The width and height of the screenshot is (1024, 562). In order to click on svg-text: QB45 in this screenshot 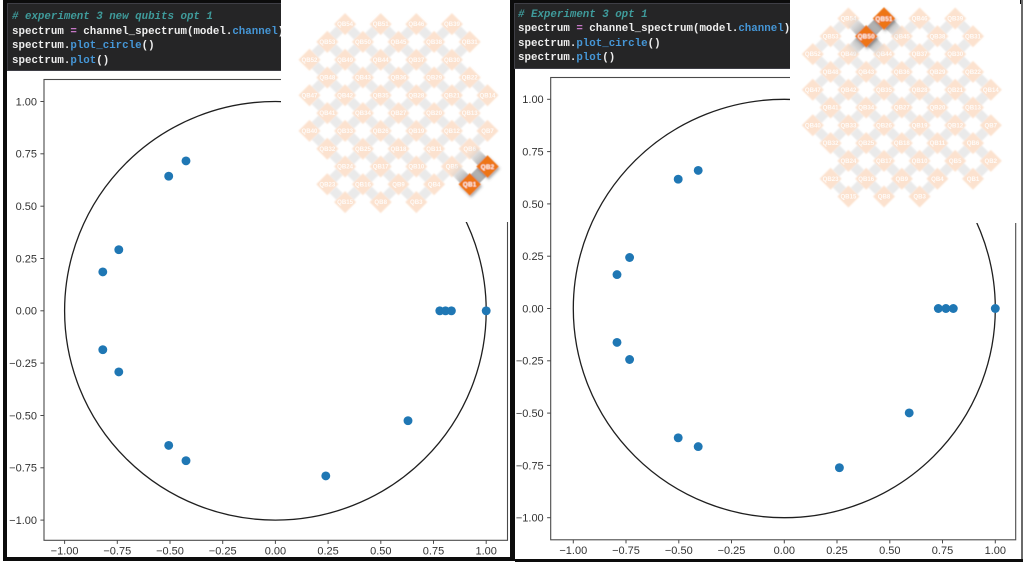, I will do `click(399, 42)`.